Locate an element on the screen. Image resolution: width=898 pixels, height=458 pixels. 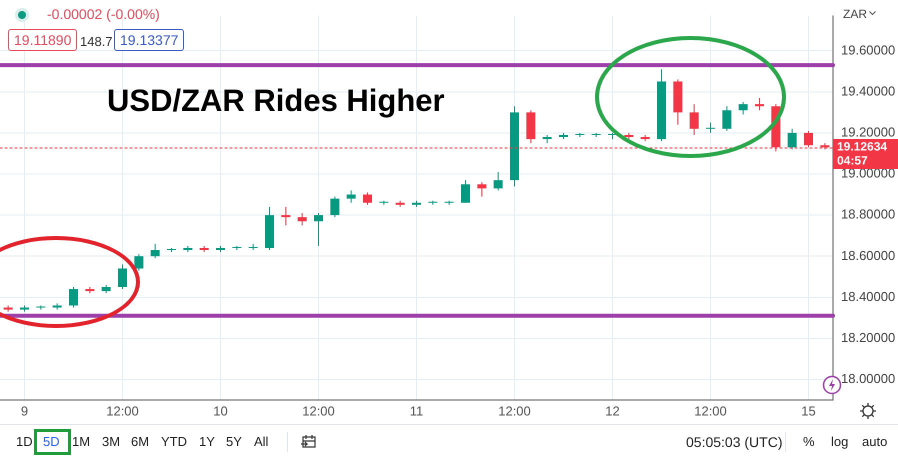
text: 1D is located at coordinates (24, 442).